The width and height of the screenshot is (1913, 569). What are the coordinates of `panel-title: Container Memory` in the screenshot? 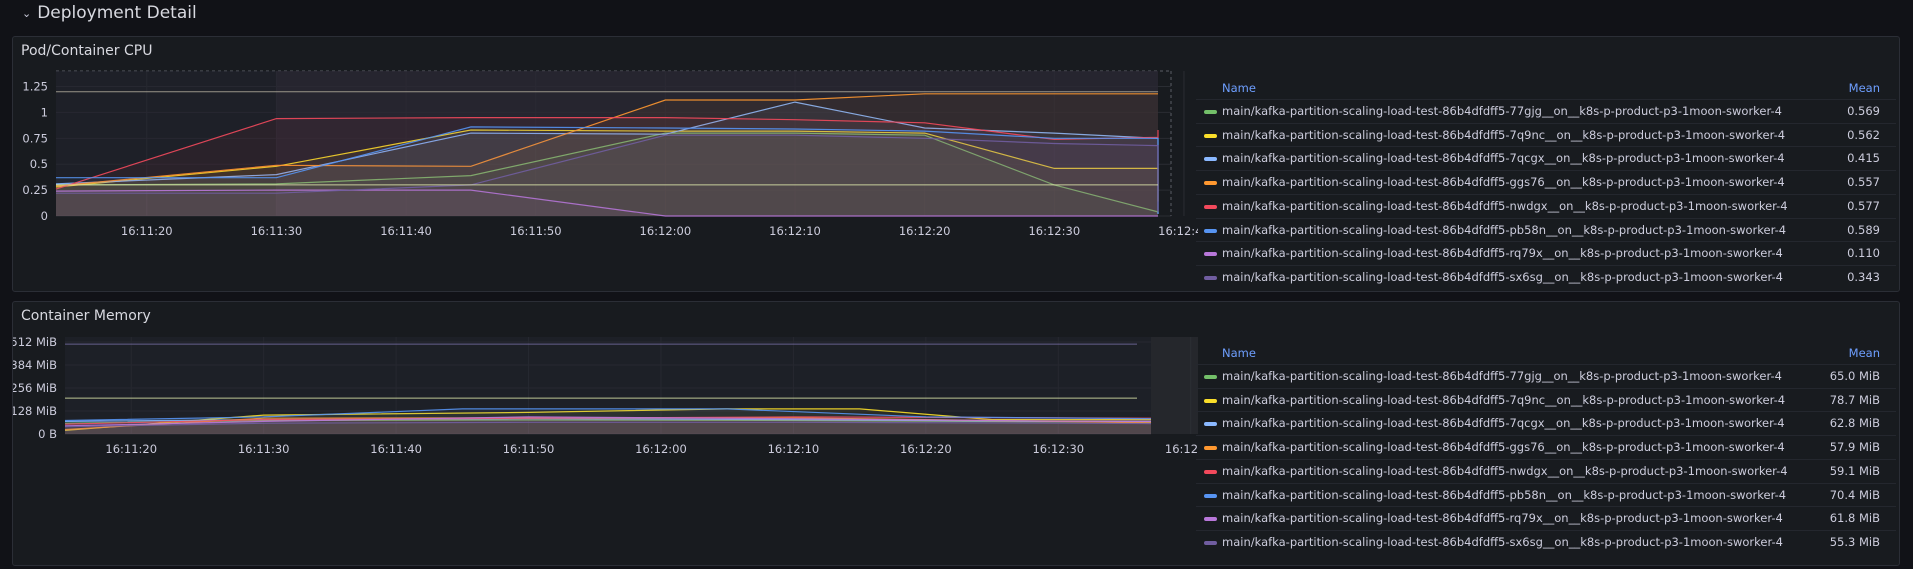 It's located at (86, 316).